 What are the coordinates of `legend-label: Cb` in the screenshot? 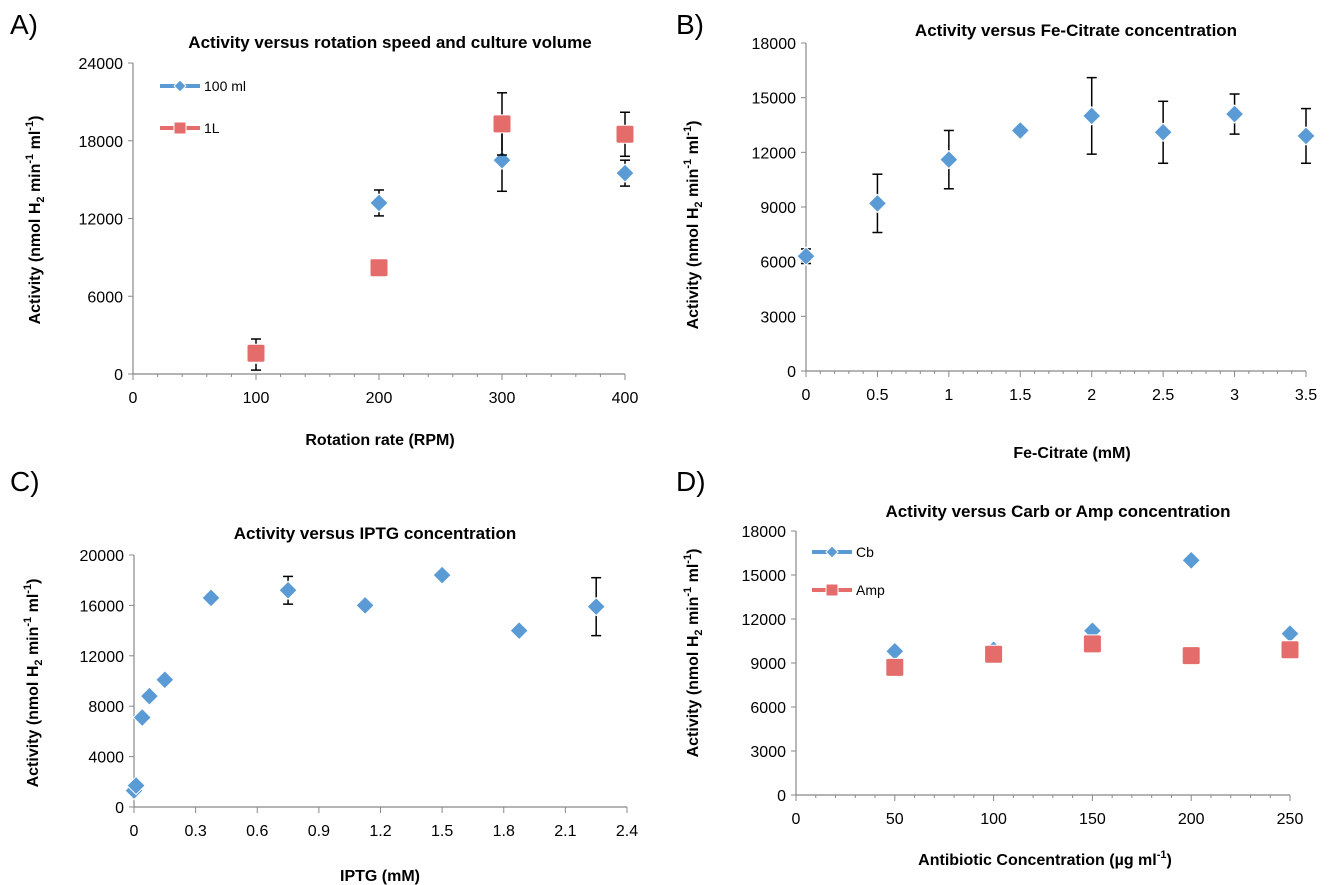 It's located at (865, 552).